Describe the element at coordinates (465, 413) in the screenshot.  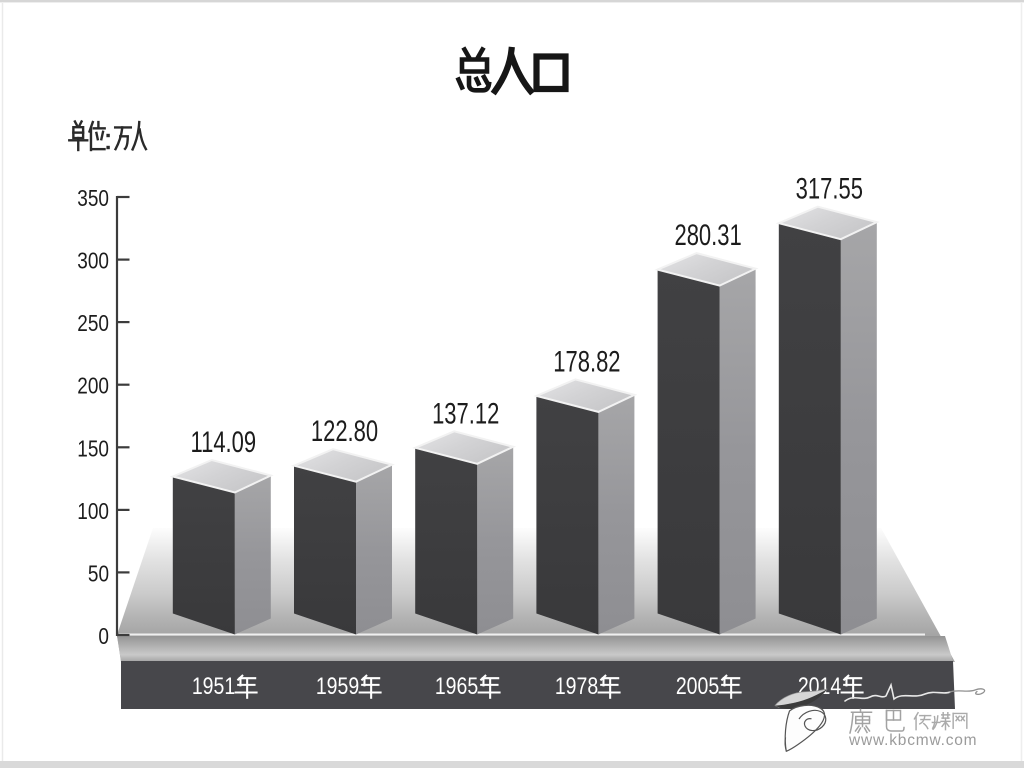
I see `svg-text: 137.12` at that location.